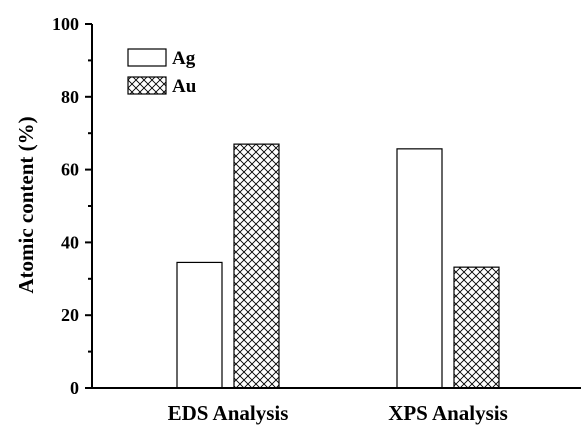 This screenshot has height=428, width=584. Describe the element at coordinates (448, 413) in the screenshot. I see `x-category-label: XPS Analysis` at that location.